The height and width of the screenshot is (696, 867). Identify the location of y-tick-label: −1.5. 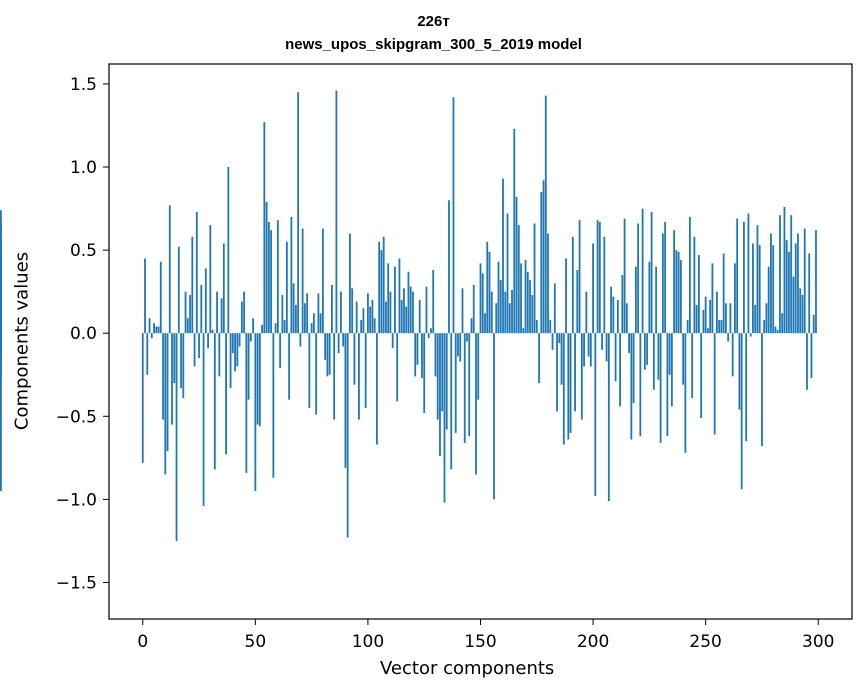
(76, 583).